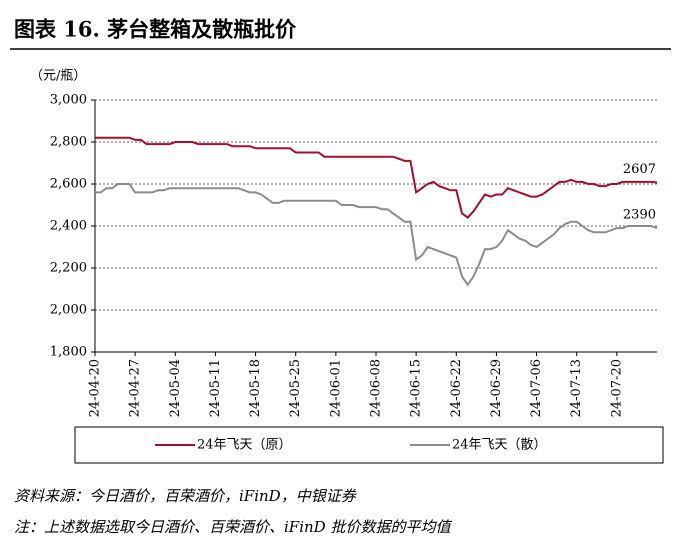  I want to click on x-tick-label: 24-06-08, so click(376, 388).